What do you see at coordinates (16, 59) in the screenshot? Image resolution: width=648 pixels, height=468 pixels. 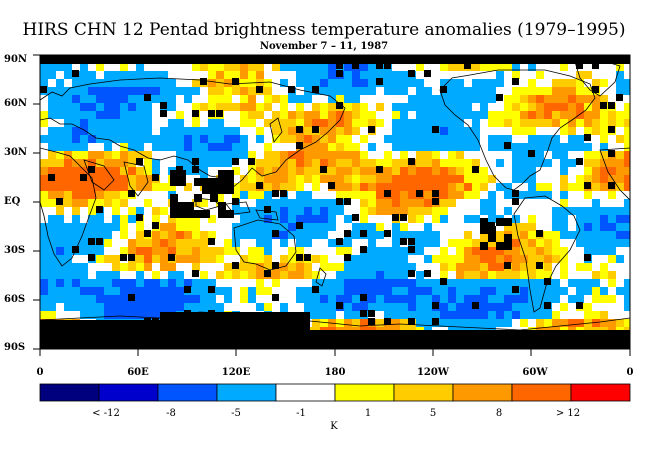 I see `lat-label-90n: 90N` at bounding box center [16, 59].